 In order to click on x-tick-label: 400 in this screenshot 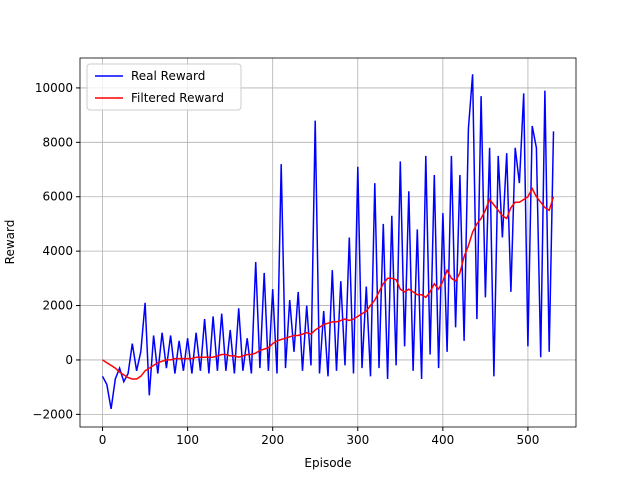, I will do `click(442, 440)`.